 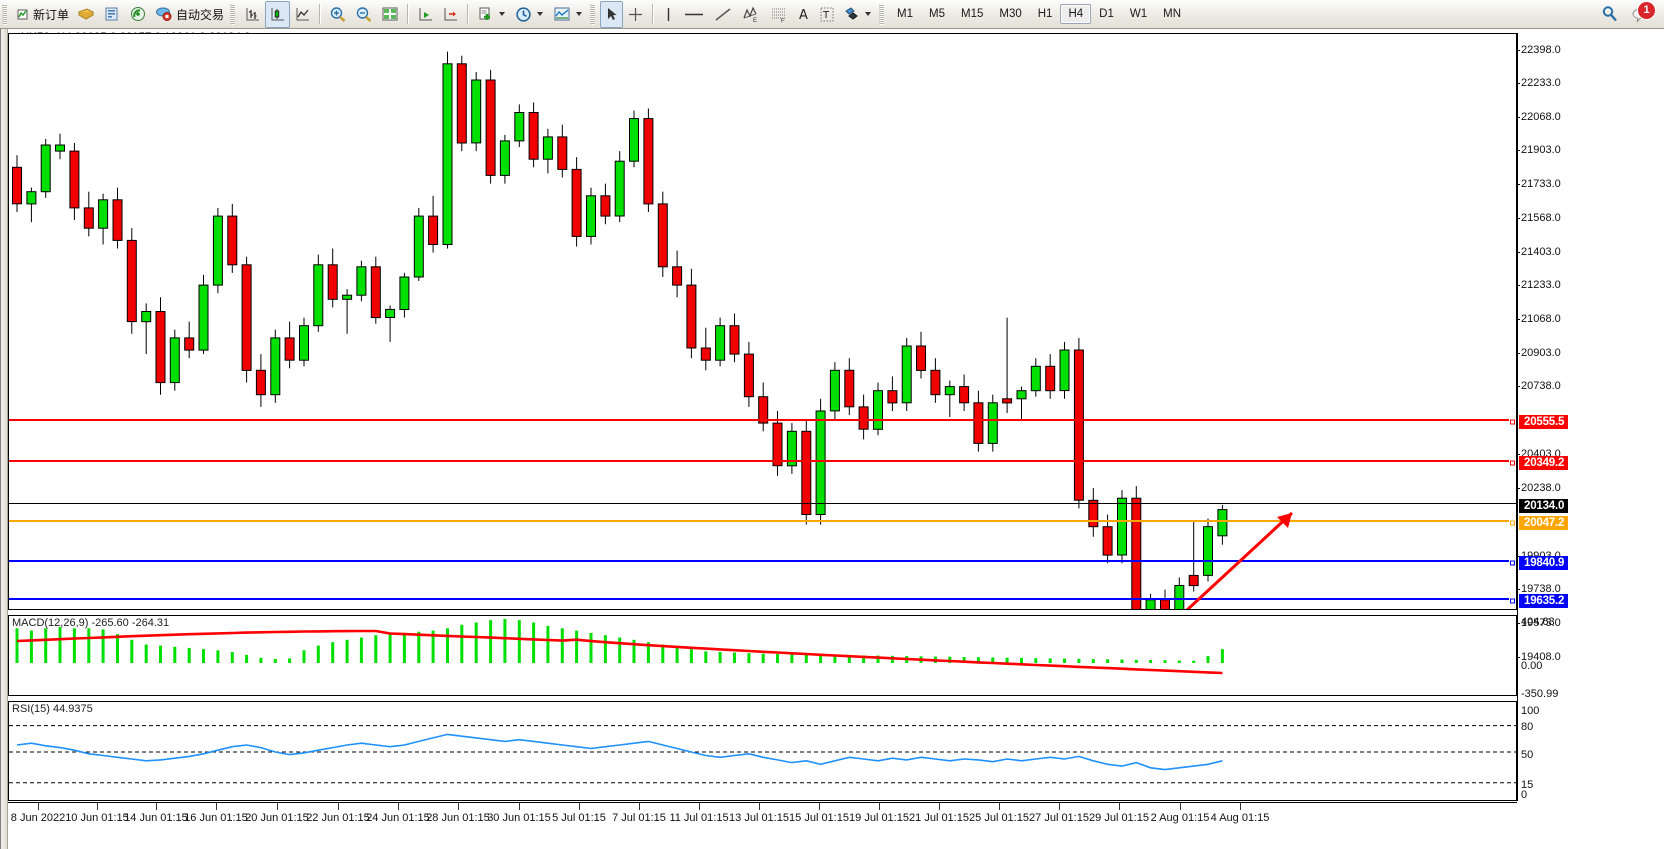 I want to click on candlestick-chart-button, so click(x=278, y=14).